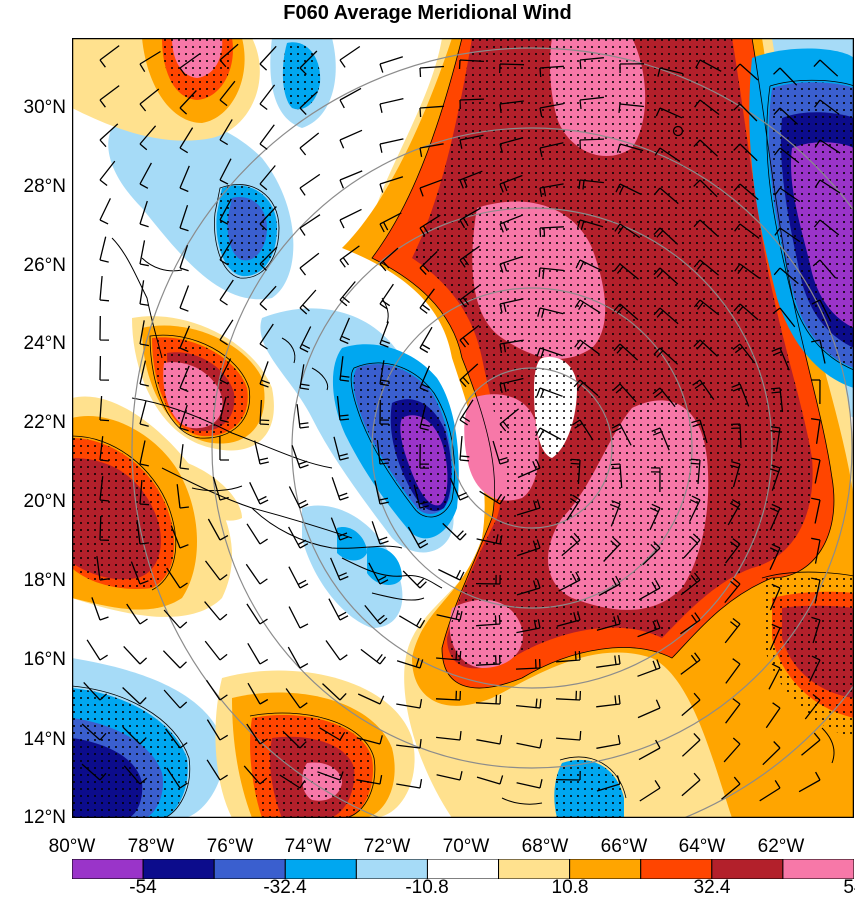 Image resolution: width=855 pixels, height=900 pixels. What do you see at coordinates (44, 659) in the screenshot?
I see `lat-label: 16°N` at bounding box center [44, 659].